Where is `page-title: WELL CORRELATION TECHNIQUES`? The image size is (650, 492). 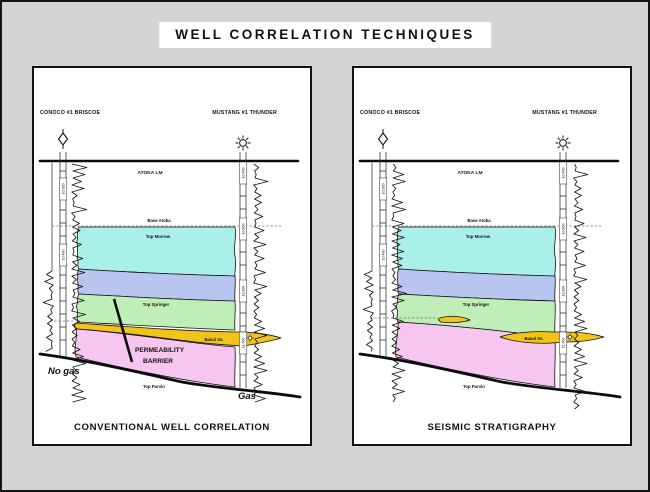
page-title: WELL CORRELATION TECHNIQUES is located at coordinates (325, 34).